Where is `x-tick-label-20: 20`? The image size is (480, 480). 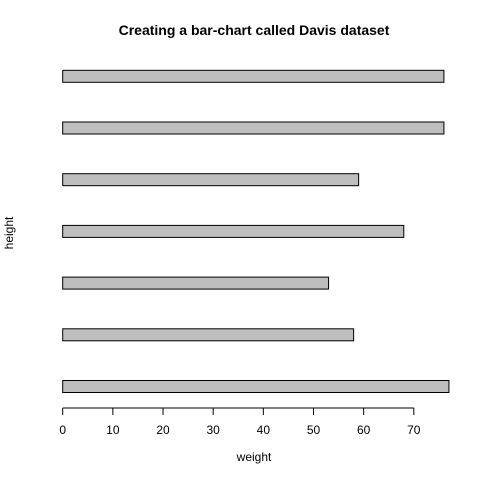
x-tick-label-20: 20 is located at coordinates (163, 430).